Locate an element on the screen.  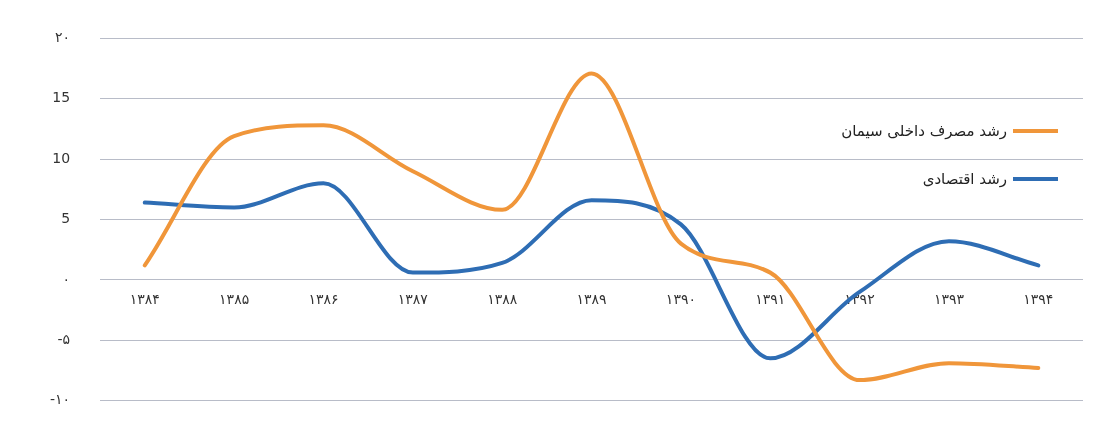
x-tick-label: ۱۳۸۴ is located at coordinates (144, 298).